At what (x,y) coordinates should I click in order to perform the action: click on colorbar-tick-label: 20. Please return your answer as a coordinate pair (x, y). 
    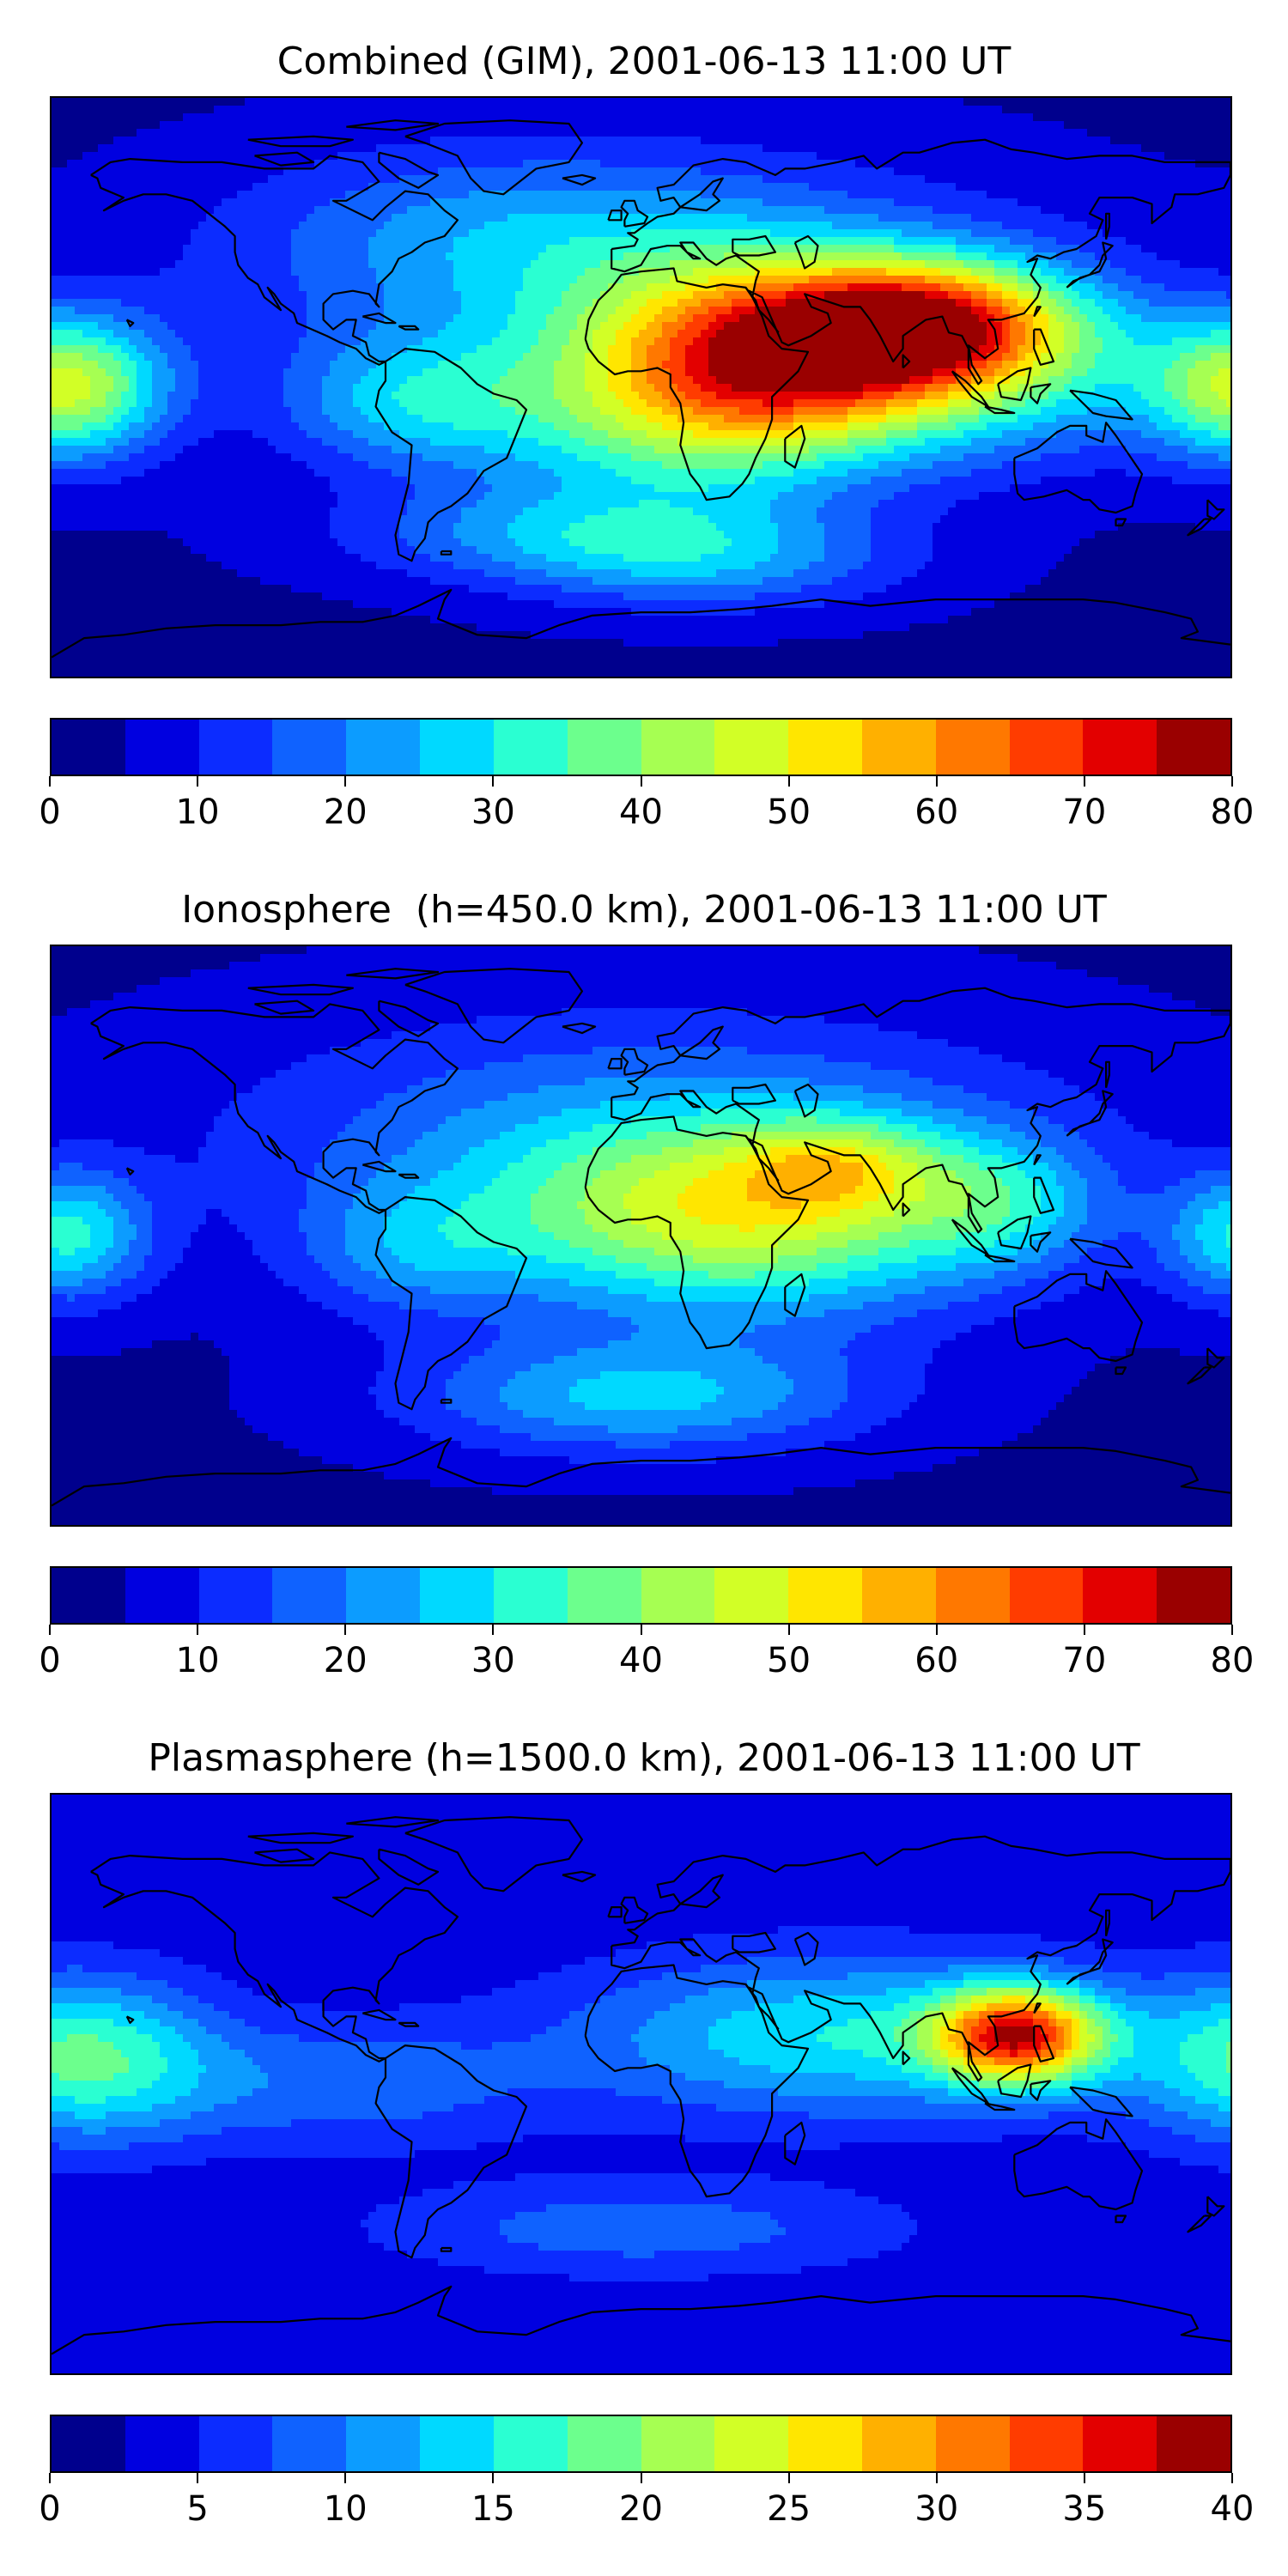
    Looking at the image, I should click on (641, 2509).